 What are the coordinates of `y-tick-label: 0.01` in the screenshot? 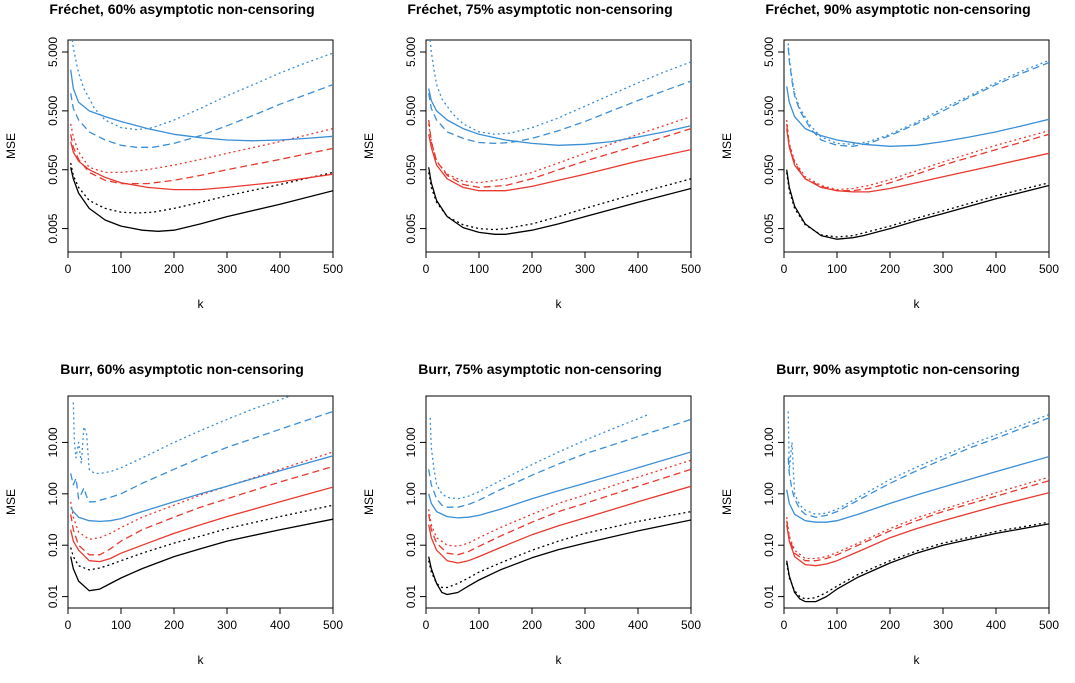 It's located at (769, 597).